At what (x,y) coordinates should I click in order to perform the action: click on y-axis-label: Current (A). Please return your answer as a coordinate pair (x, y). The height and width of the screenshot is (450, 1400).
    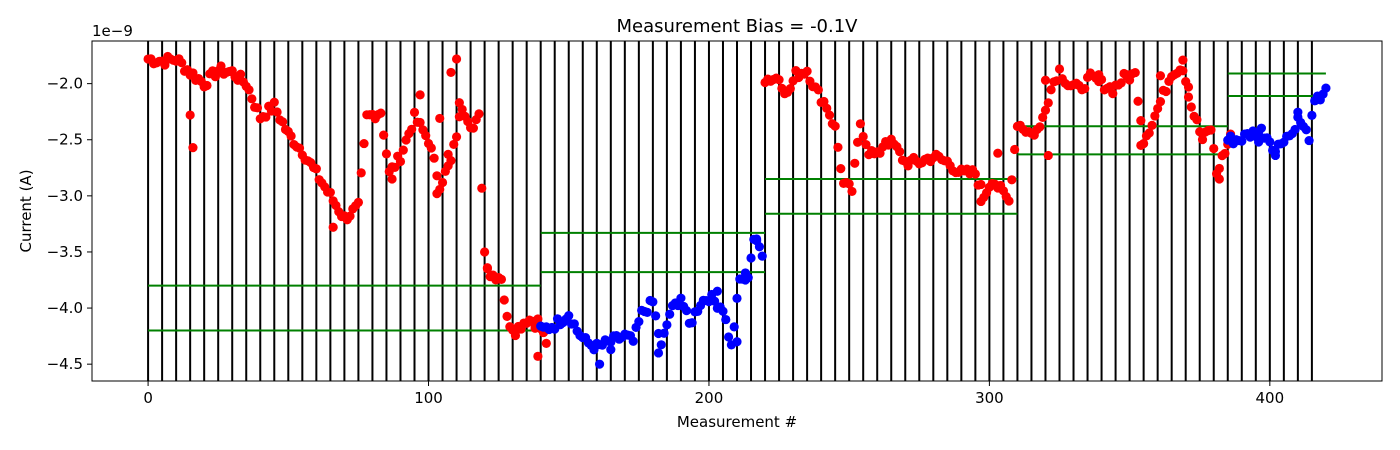
    Looking at the image, I should click on (26, 210).